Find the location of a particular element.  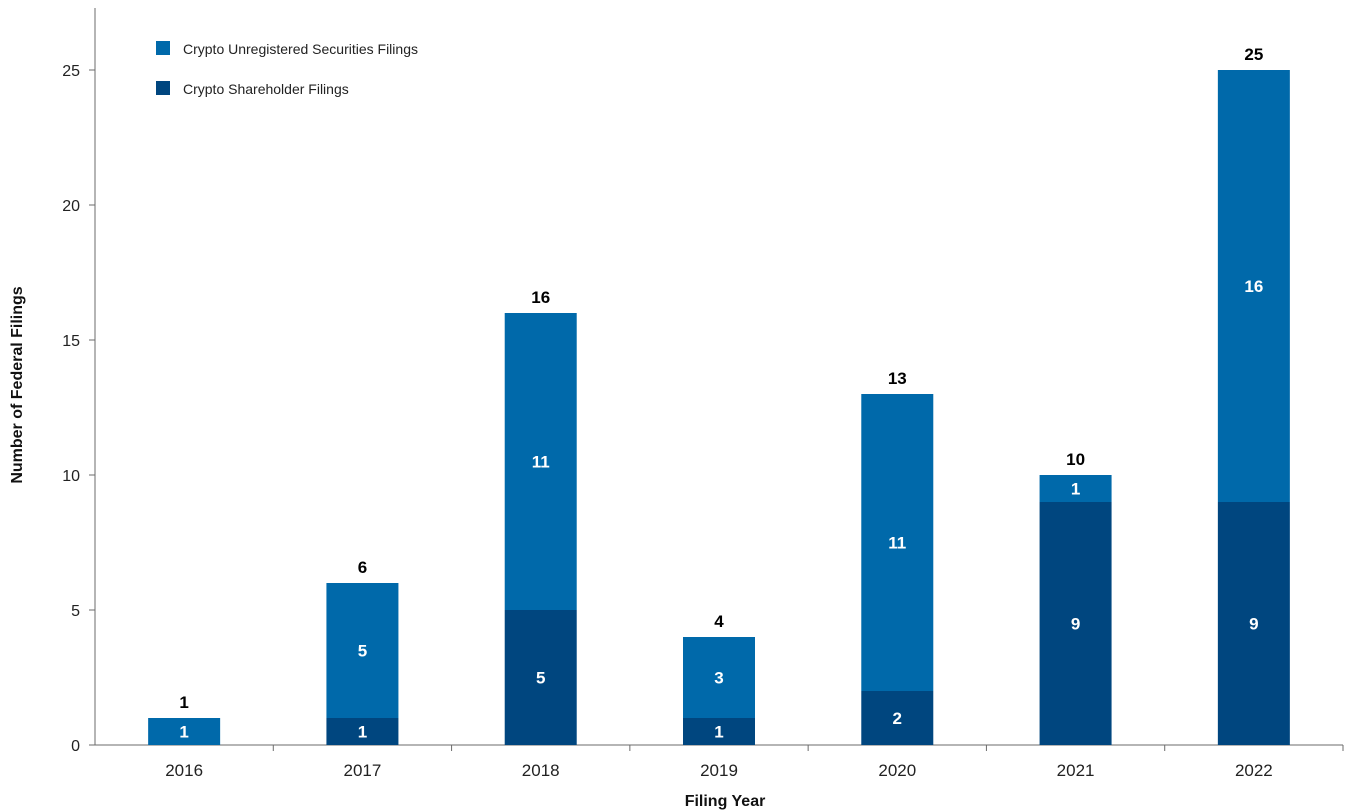

x-tick-label: 2017 is located at coordinates (363, 770).